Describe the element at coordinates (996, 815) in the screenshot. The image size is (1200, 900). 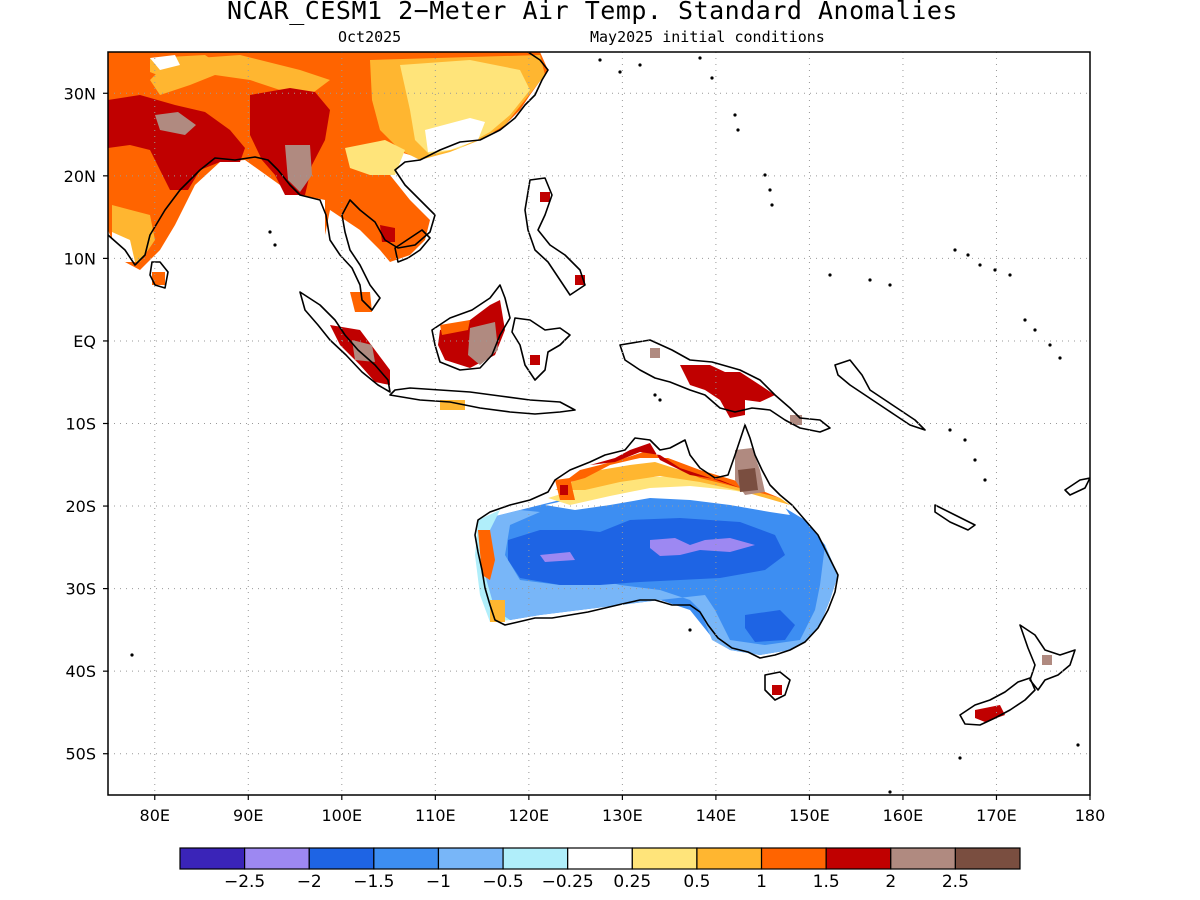
I see `x-tick-label: 170E` at that location.